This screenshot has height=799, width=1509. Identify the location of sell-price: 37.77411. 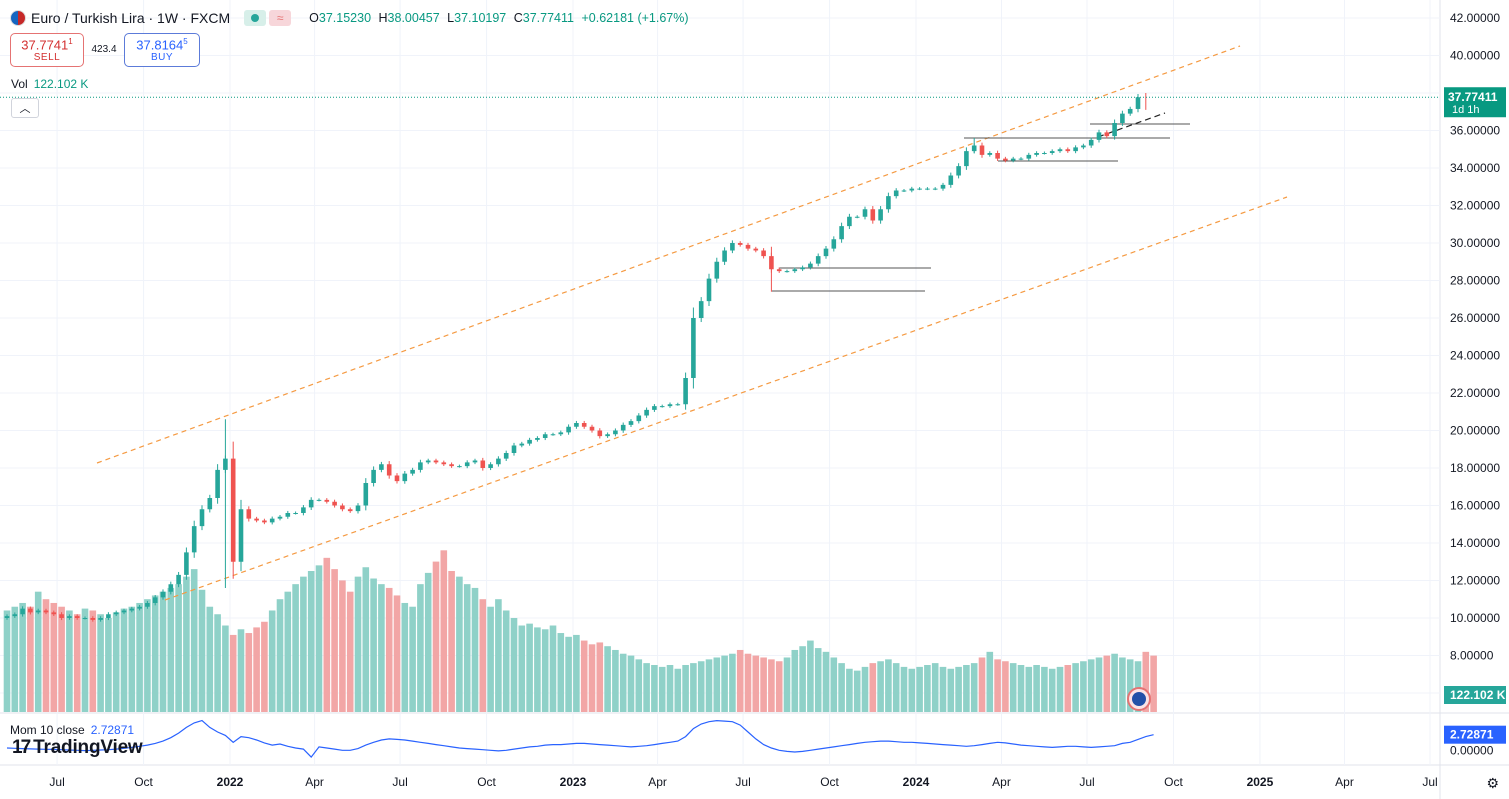
(47, 44).